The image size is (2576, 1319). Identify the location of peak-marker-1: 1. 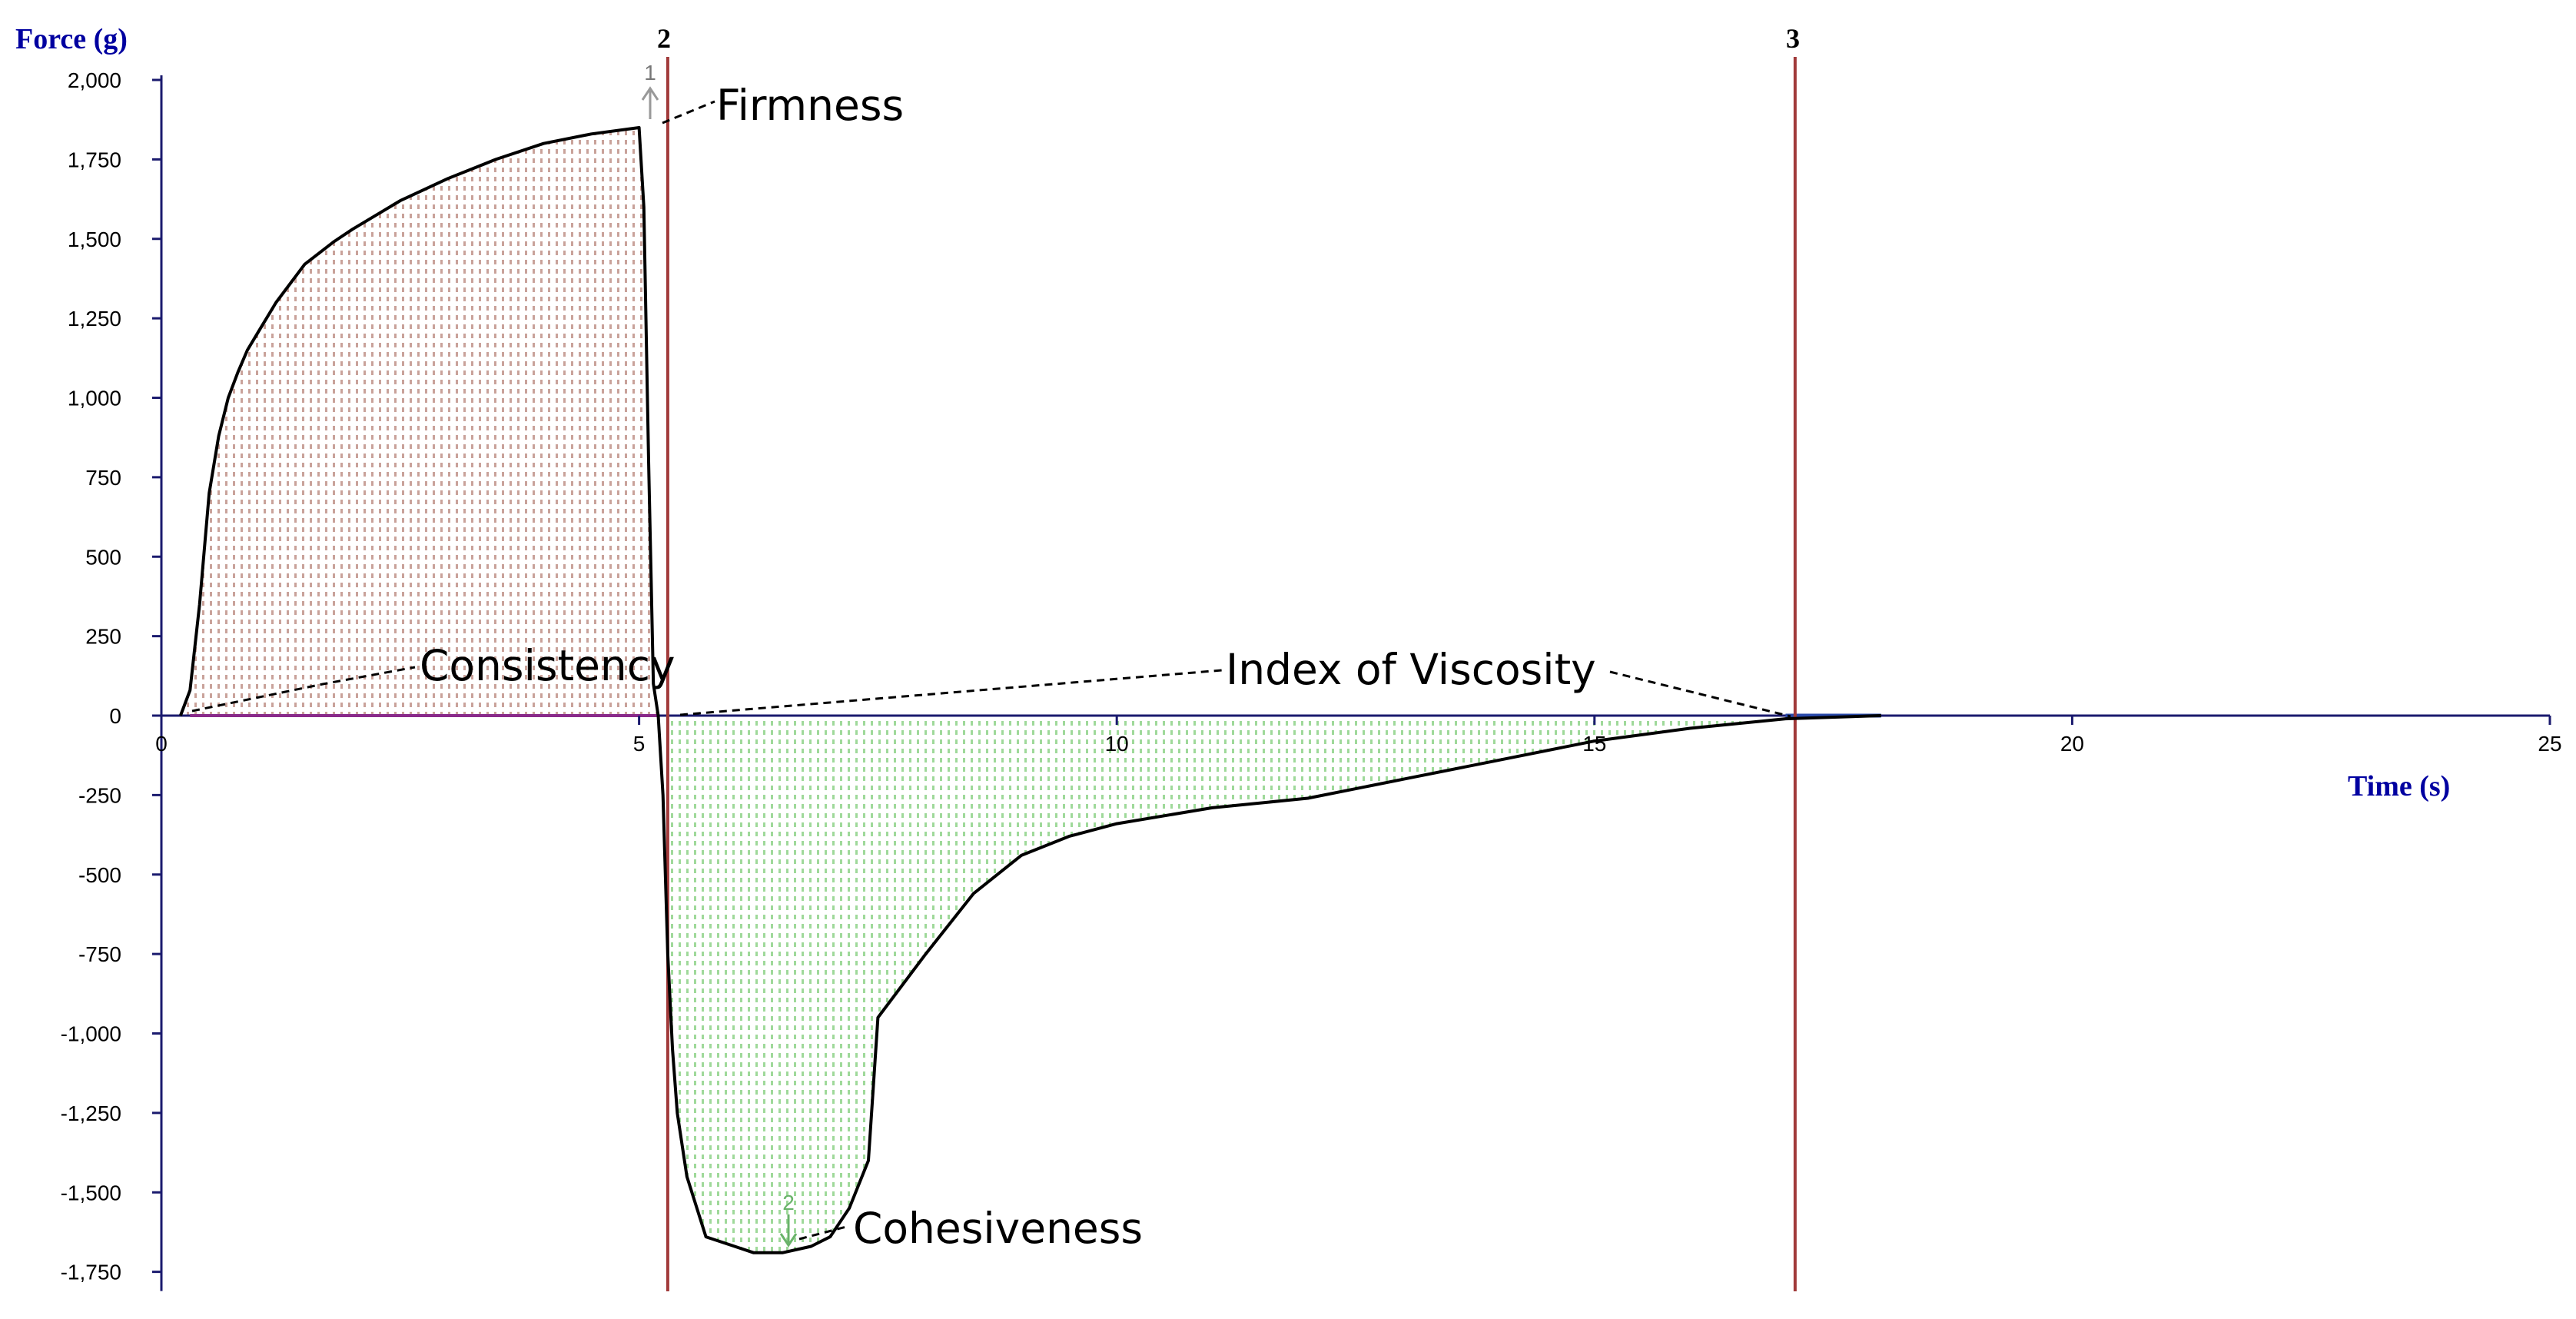
(650, 90).